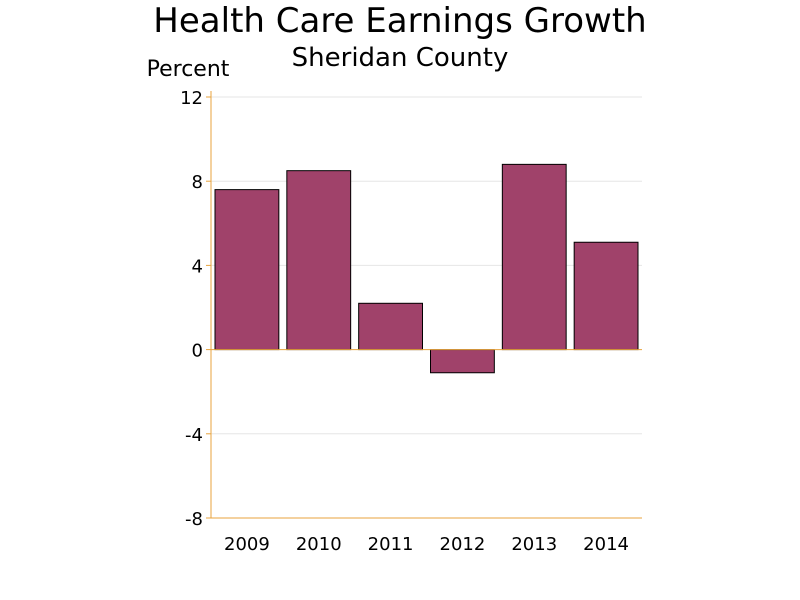 The image size is (800, 600). What do you see at coordinates (400, 58) in the screenshot?
I see `chart-subtitle: Sheridan County` at bounding box center [400, 58].